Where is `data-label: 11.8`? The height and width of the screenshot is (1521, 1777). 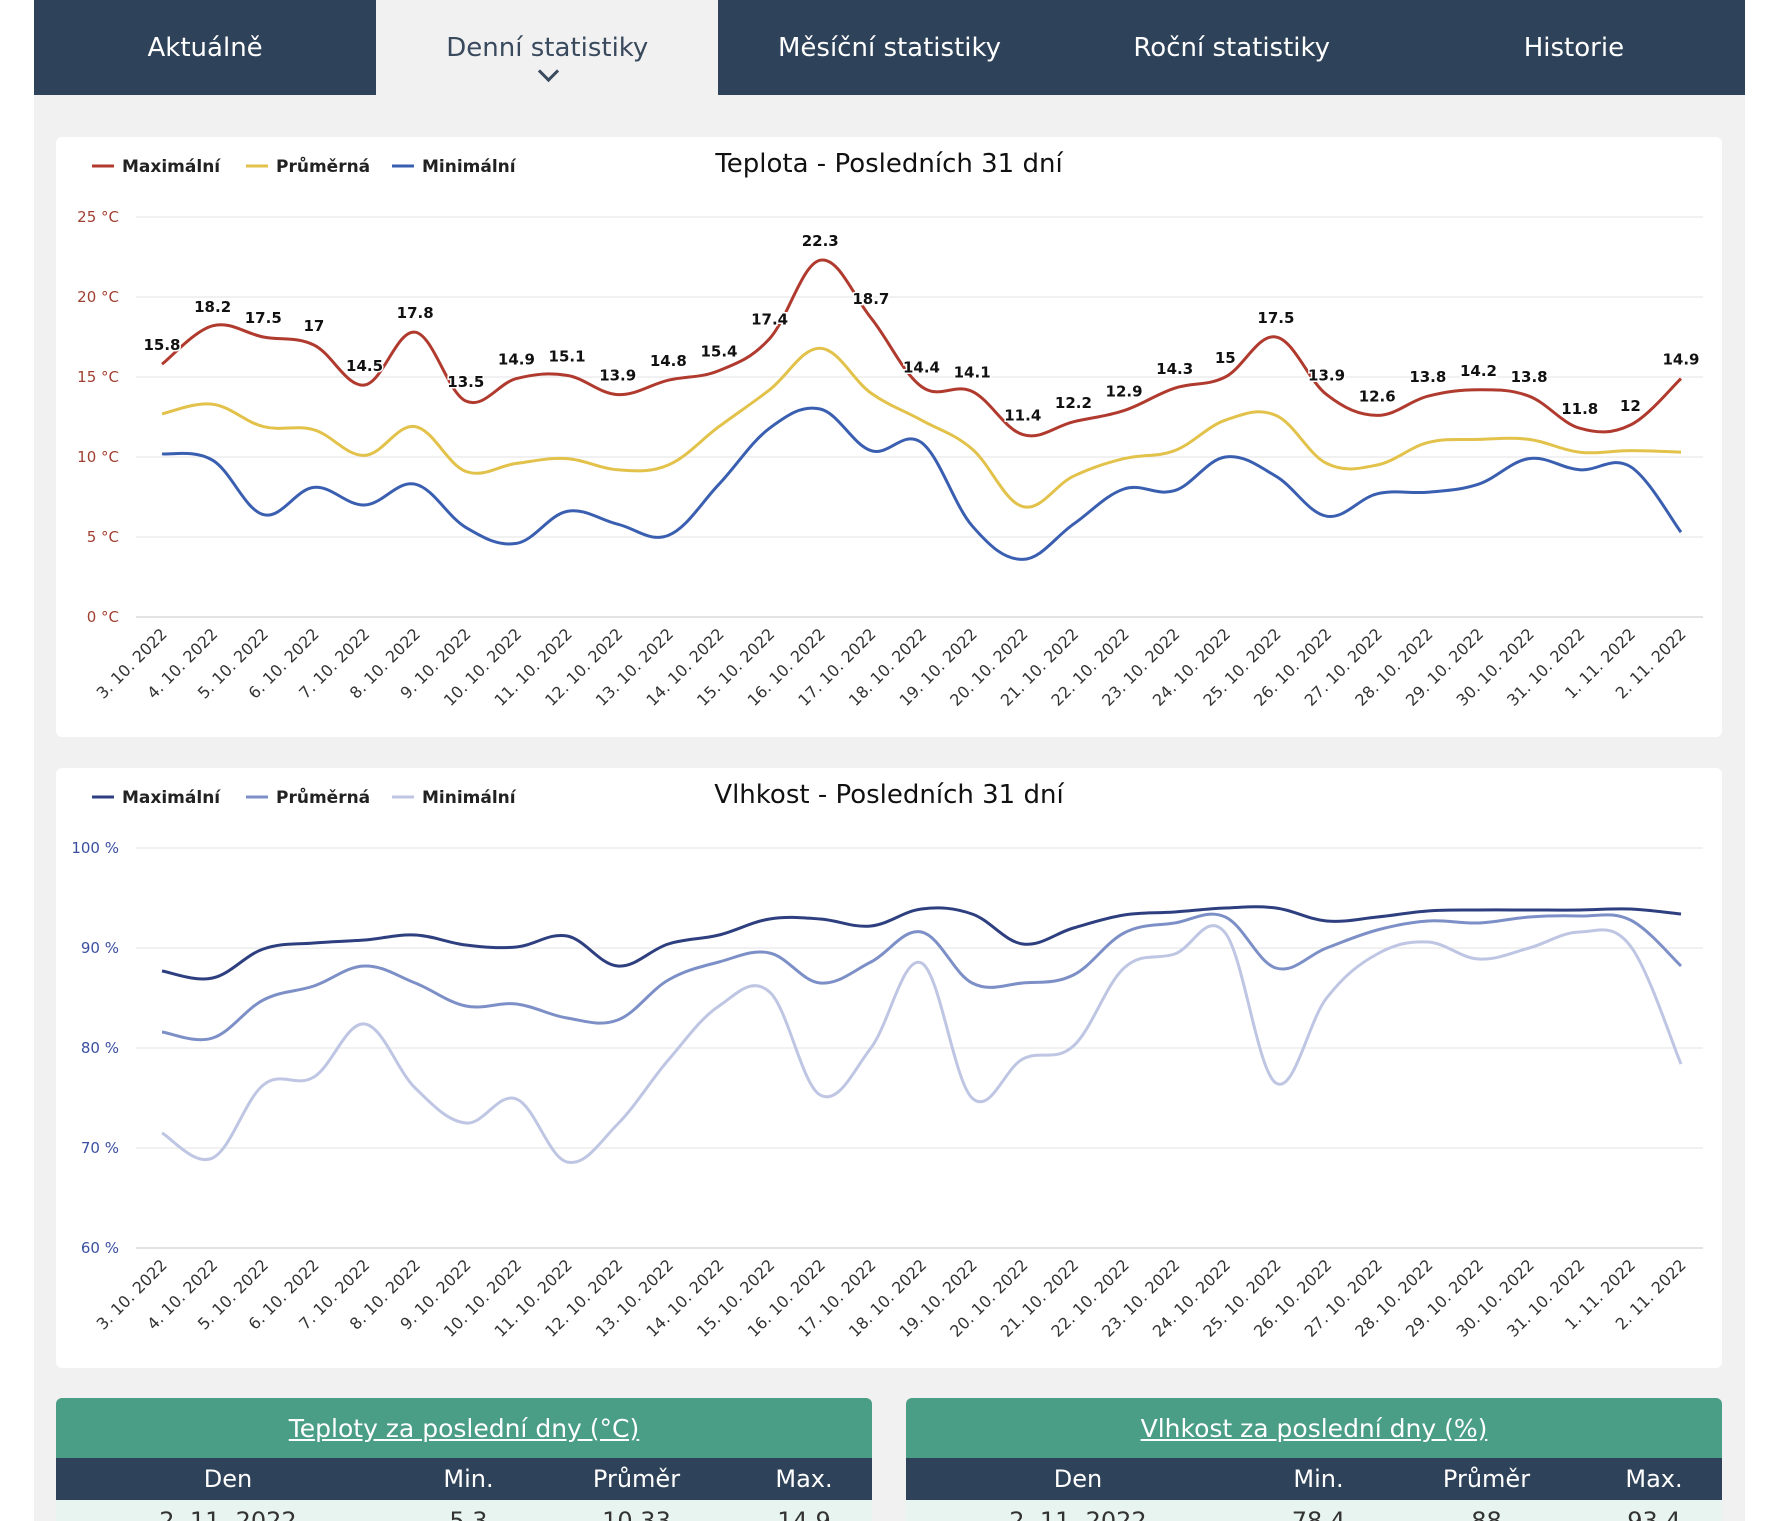
data-label: 11.8 is located at coordinates (1579, 409).